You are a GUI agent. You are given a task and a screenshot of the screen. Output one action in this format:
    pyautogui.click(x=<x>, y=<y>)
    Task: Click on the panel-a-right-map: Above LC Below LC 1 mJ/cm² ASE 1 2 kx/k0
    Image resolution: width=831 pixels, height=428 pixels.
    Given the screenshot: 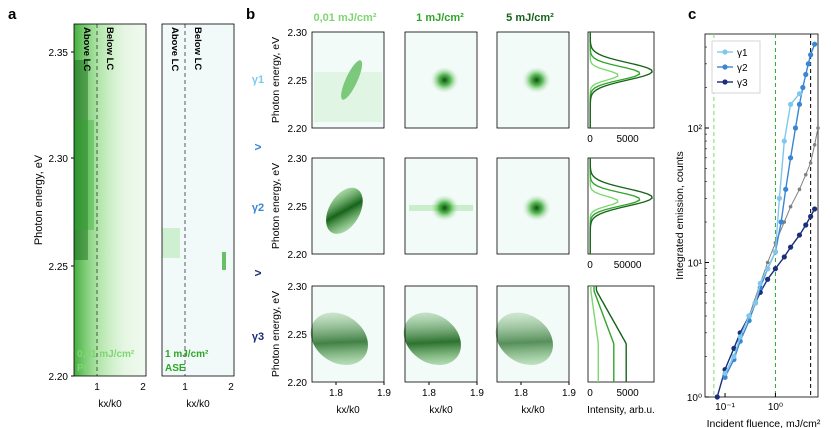 What is the action you would take?
    pyautogui.click(x=198, y=216)
    